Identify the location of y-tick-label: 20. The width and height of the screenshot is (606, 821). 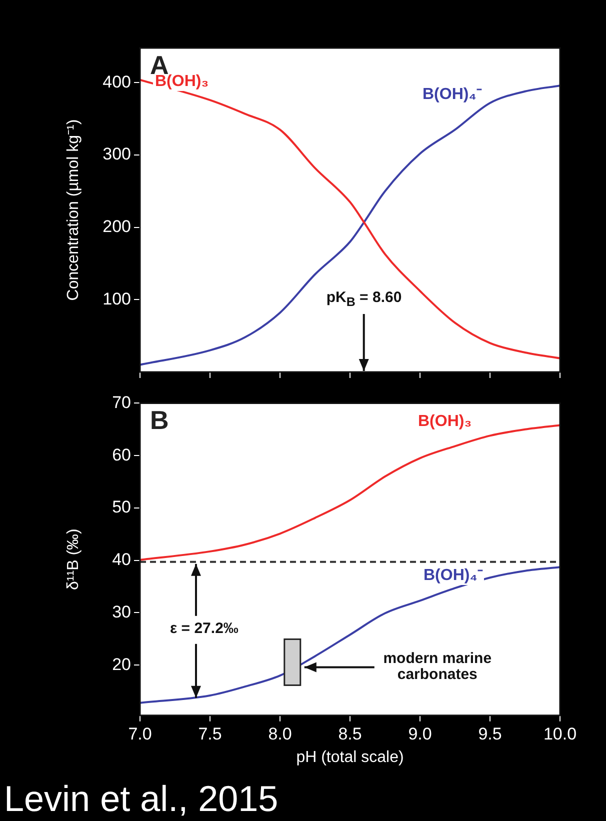
(121, 664).